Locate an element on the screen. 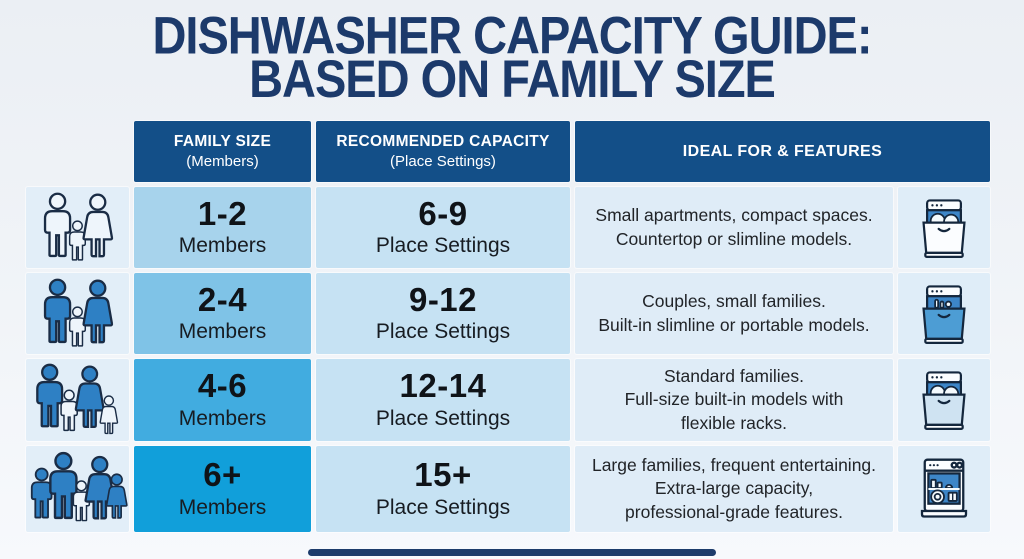 Image resolution: width=1024 pixels, height=559 pixels. members-range: 6+ is located at coordinates (222, 475).